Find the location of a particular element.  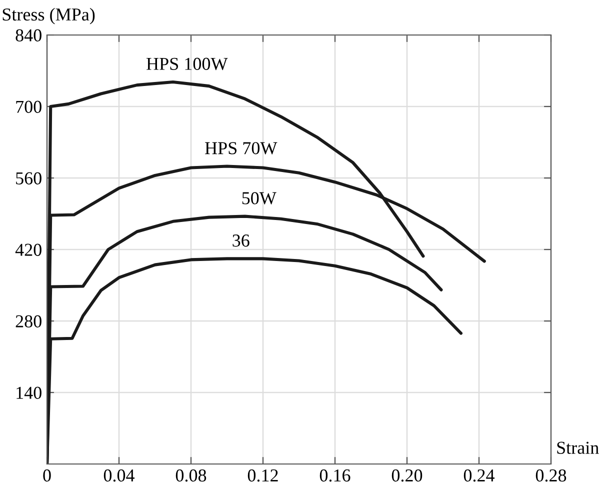

y-tick-label: 840 is located at coordinates (29, 35).